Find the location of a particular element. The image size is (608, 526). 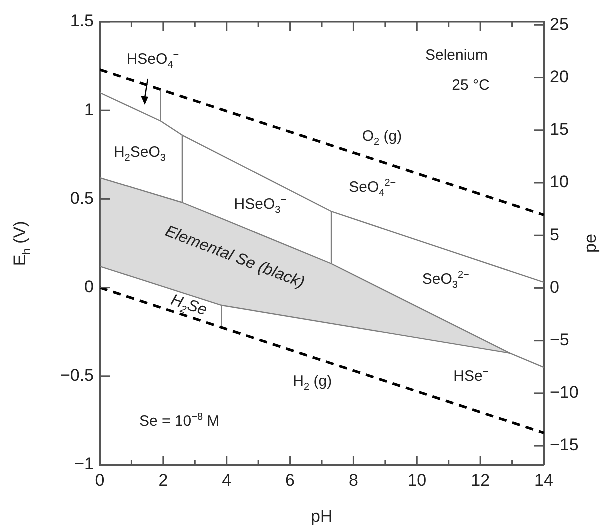

y2-tick-label: 0 is located at coordinates (555, 287).